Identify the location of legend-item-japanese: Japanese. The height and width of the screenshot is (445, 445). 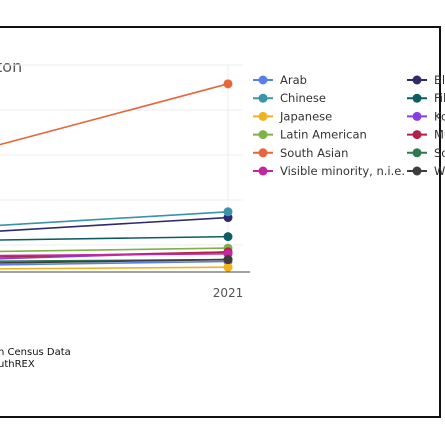
(292, 116).